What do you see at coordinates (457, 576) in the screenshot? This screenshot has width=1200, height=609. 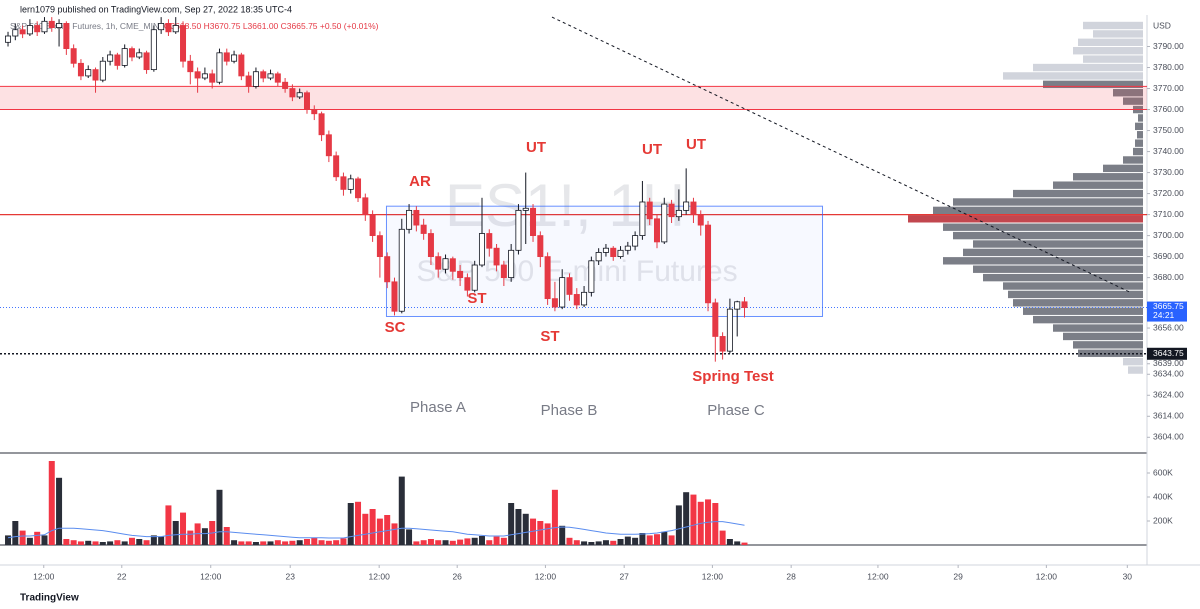 I see `x-tick-label: 26` at bounding box center [457, 576].